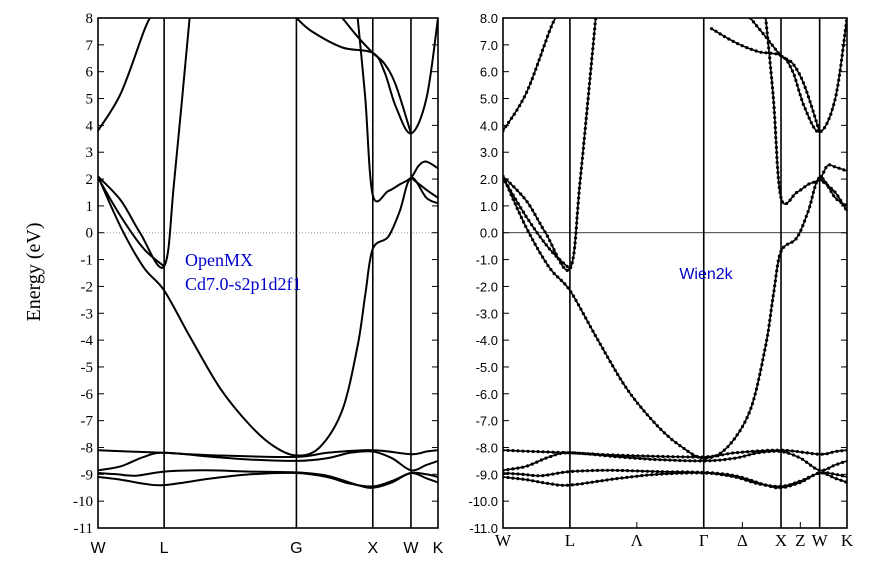 The height and width of the screenshot is (567, 870). Describe the element at coordinates (87, 395) in the screenshot. I see `y-tick-label: -6` at that location.